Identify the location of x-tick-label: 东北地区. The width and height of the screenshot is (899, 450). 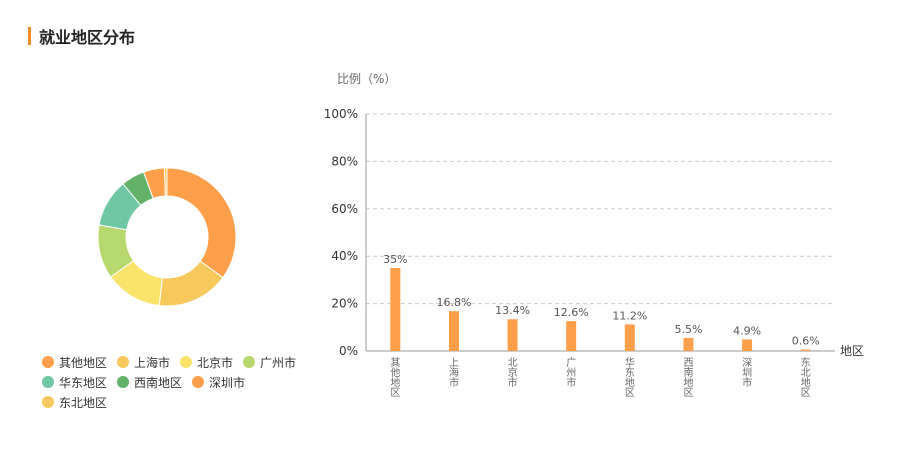
(806, 377).